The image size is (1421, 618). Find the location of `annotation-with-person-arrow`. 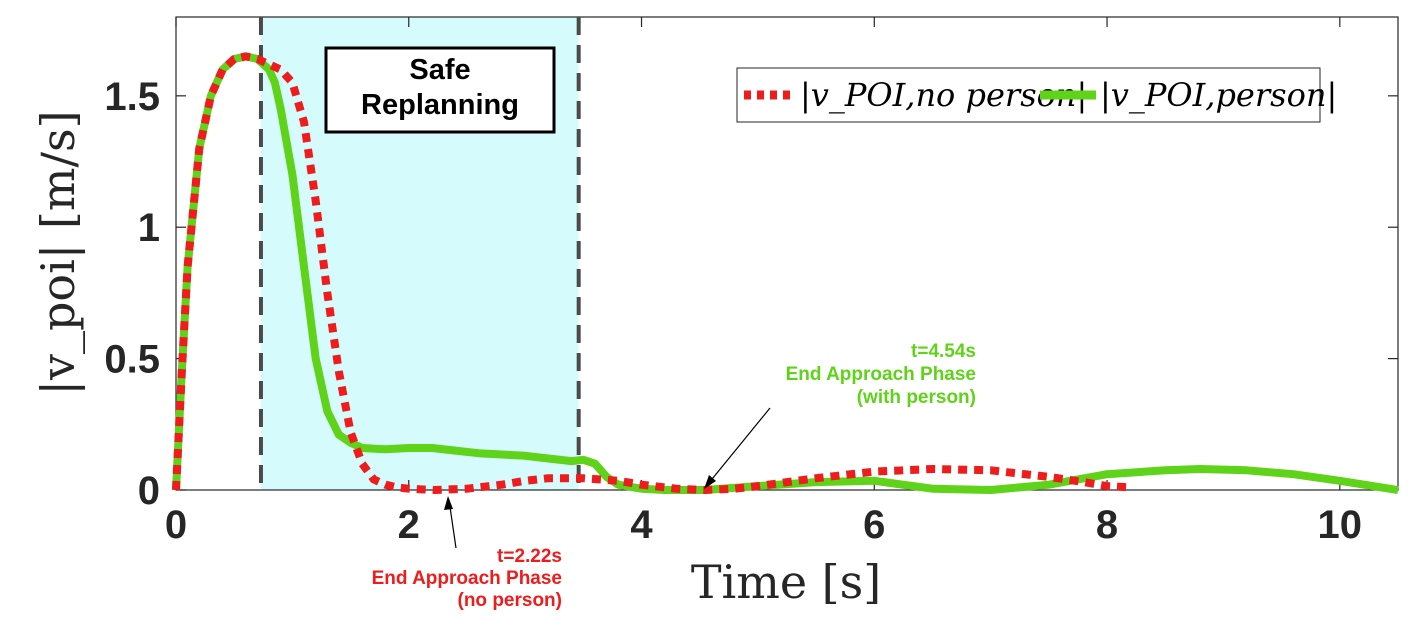

annotation-with-person-arrow is located at coordinates (739, 446).